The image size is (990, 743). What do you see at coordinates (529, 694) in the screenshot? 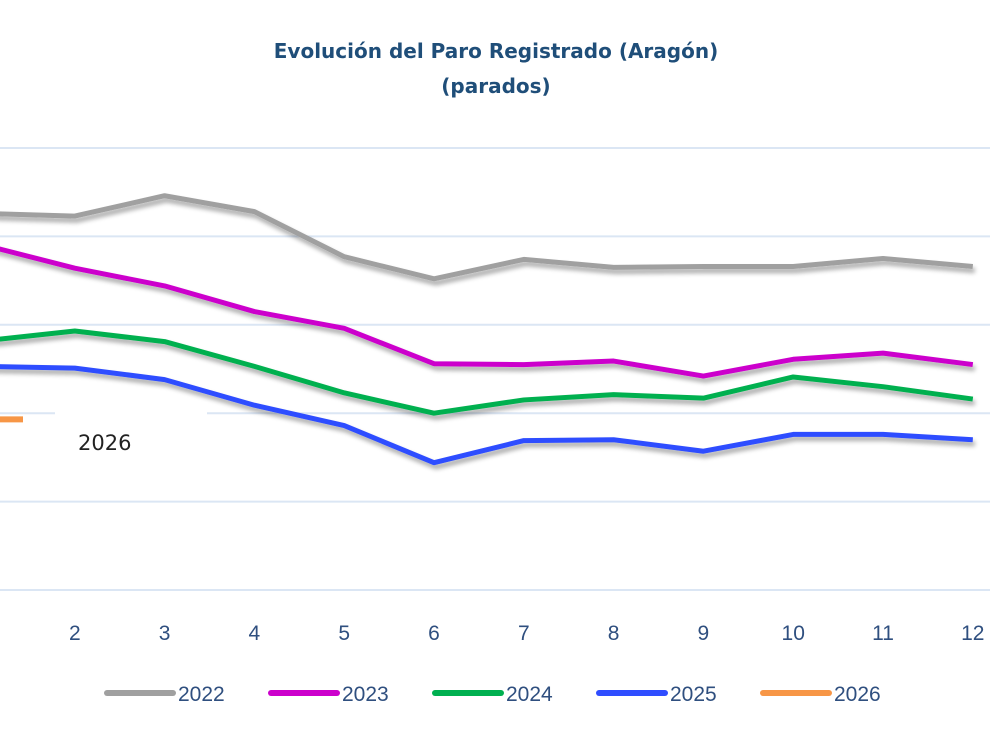
I see `legend-label: 2024` at bounding box center [529, 694].